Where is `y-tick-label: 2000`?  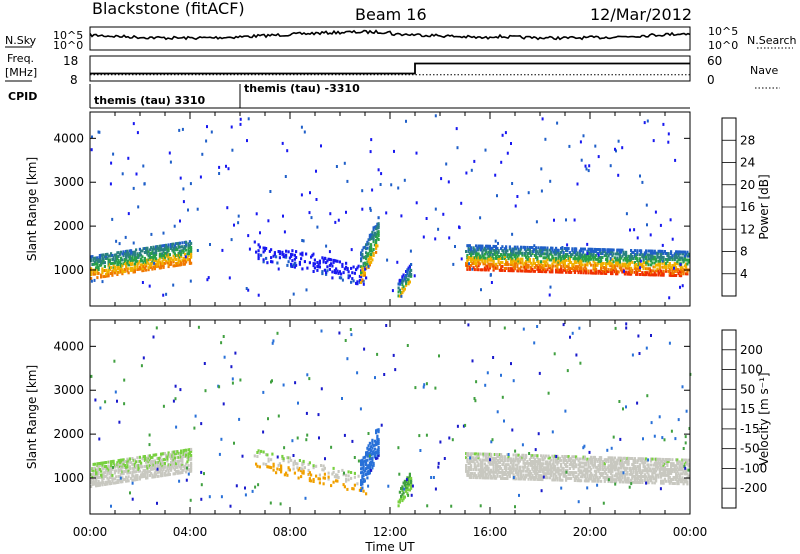 y-tick-label: 2000 is located at coordinates (68, 226).